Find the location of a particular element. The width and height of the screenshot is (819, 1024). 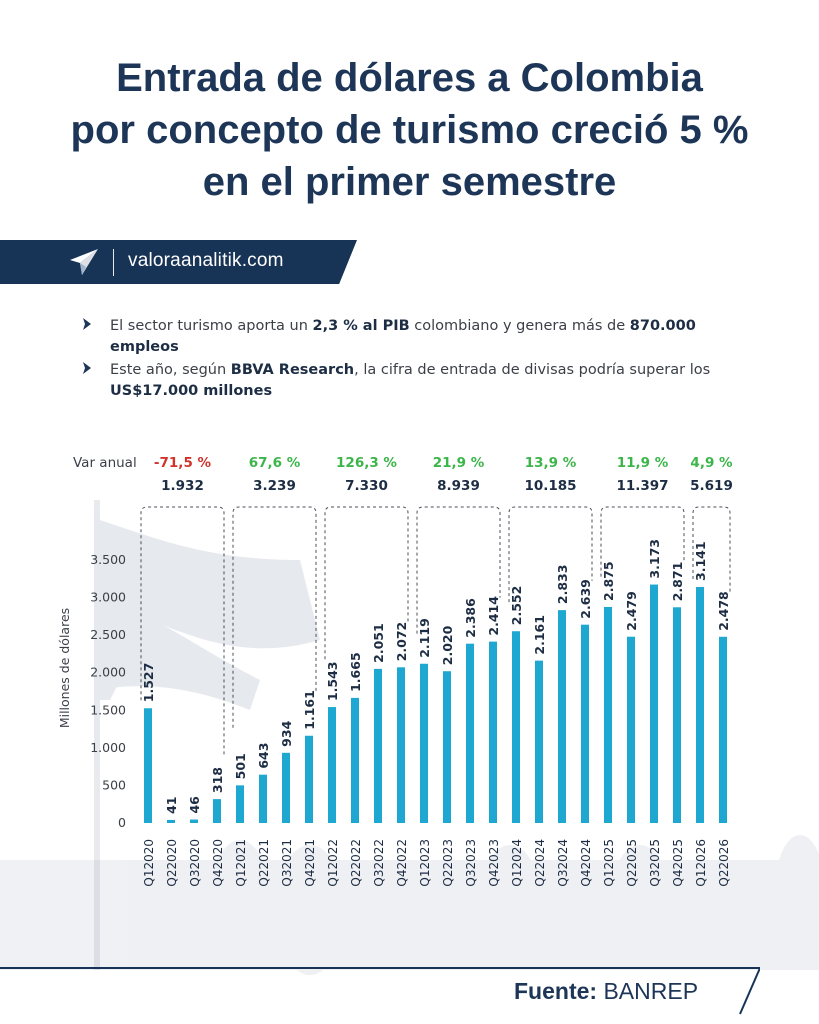

y-tick-label: 2.000 is located at coordinates (108, 672).